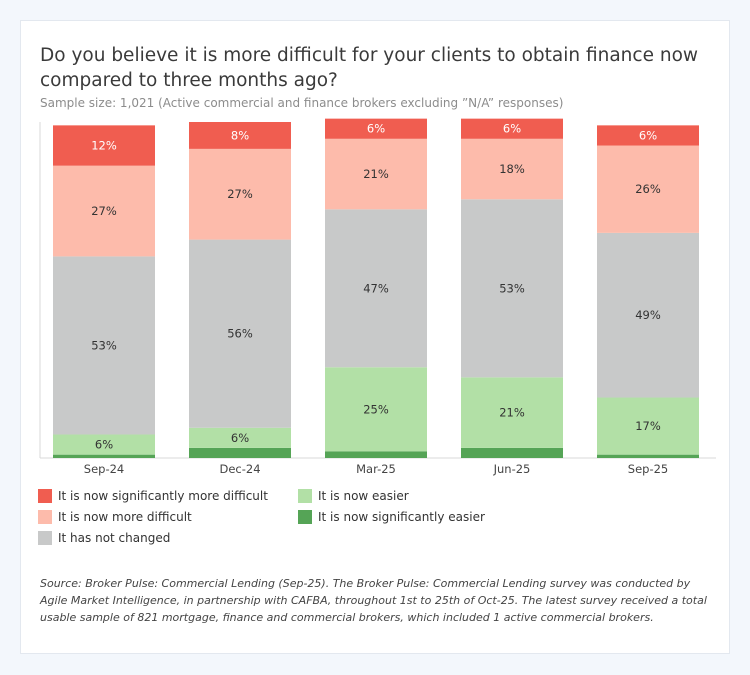 This screenshot has width=750, height=675. I want to click on legend-label: It is now easier, so click(363, 496).